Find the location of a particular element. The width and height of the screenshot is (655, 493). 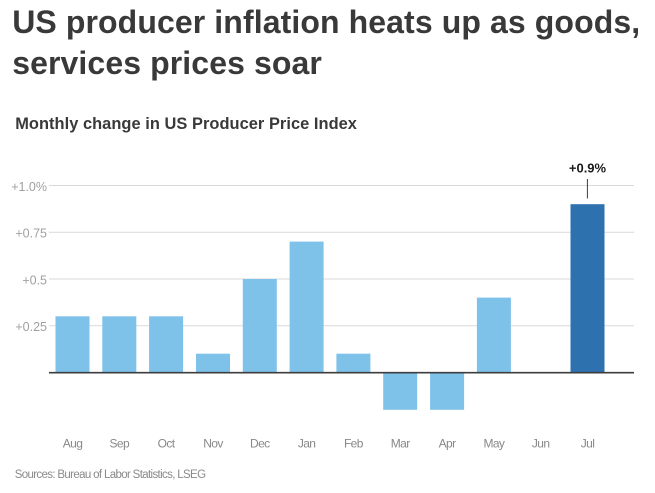

svg-text: May is located at coordinates (493, 444).